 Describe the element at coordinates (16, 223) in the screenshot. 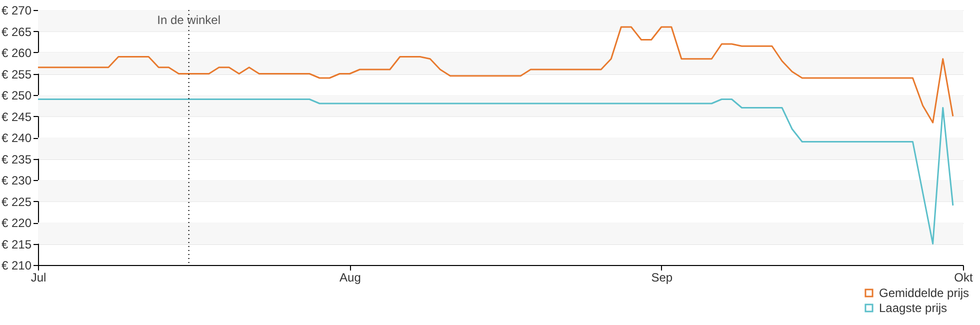

I see `y-tick-label: € 220` at that location.